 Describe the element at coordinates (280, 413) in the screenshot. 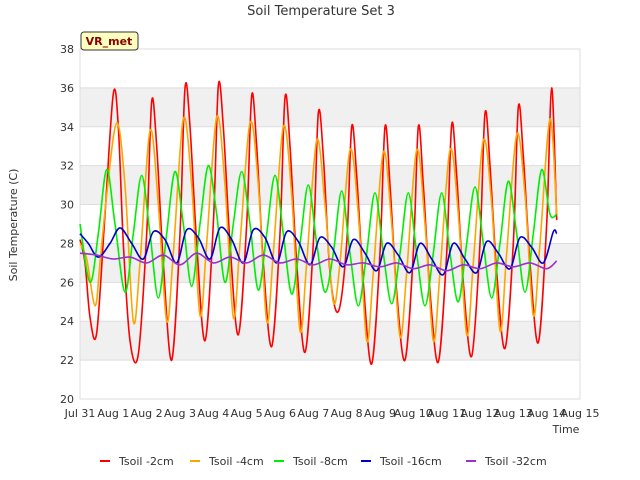

I see `x-tick-label: Aug 6` at that location.